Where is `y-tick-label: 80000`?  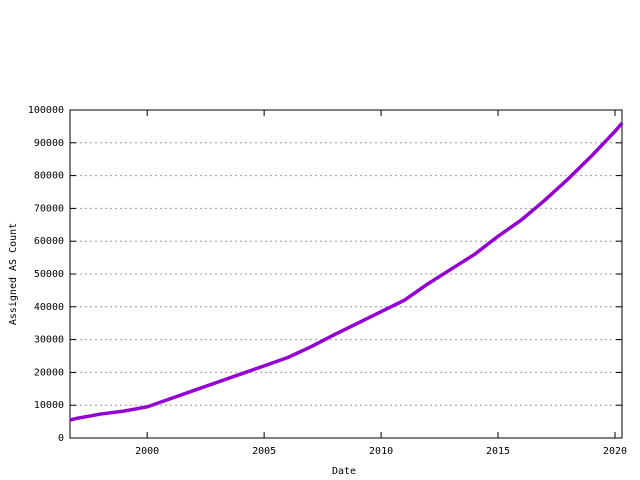
y-tick-label: 80000 is located at coordinates (49, 176).